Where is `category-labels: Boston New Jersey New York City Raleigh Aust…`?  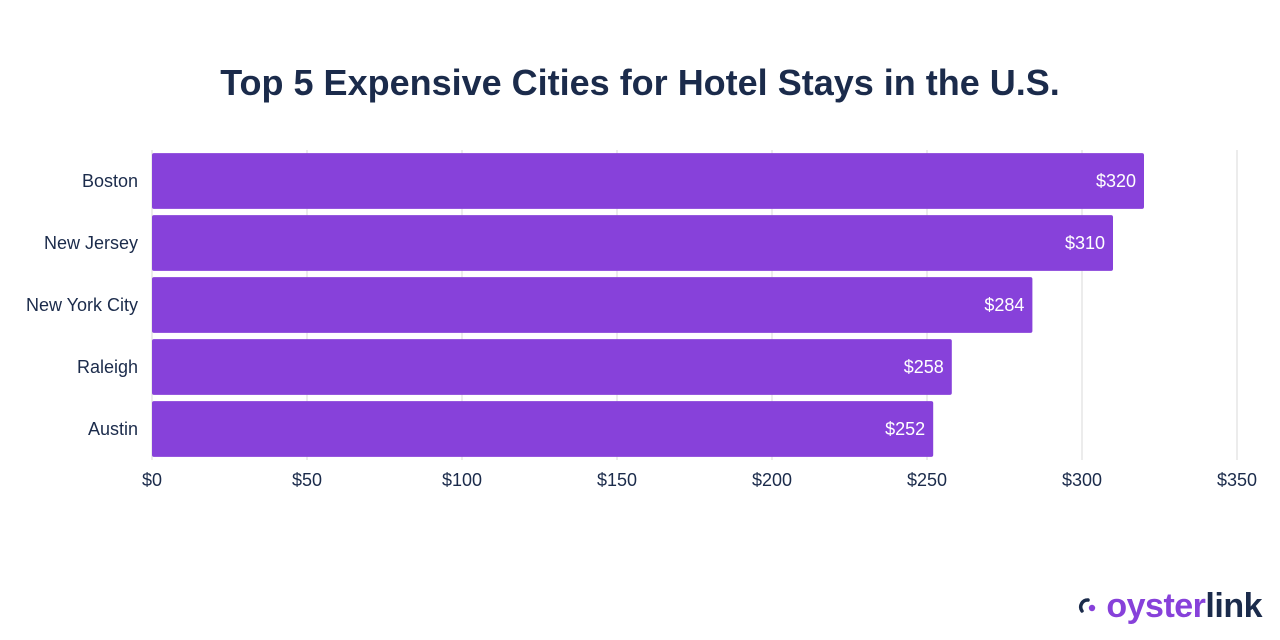 category-labels: Boston New Jersey New York City Raleigh Aust… is located at coordinates (82, 305).